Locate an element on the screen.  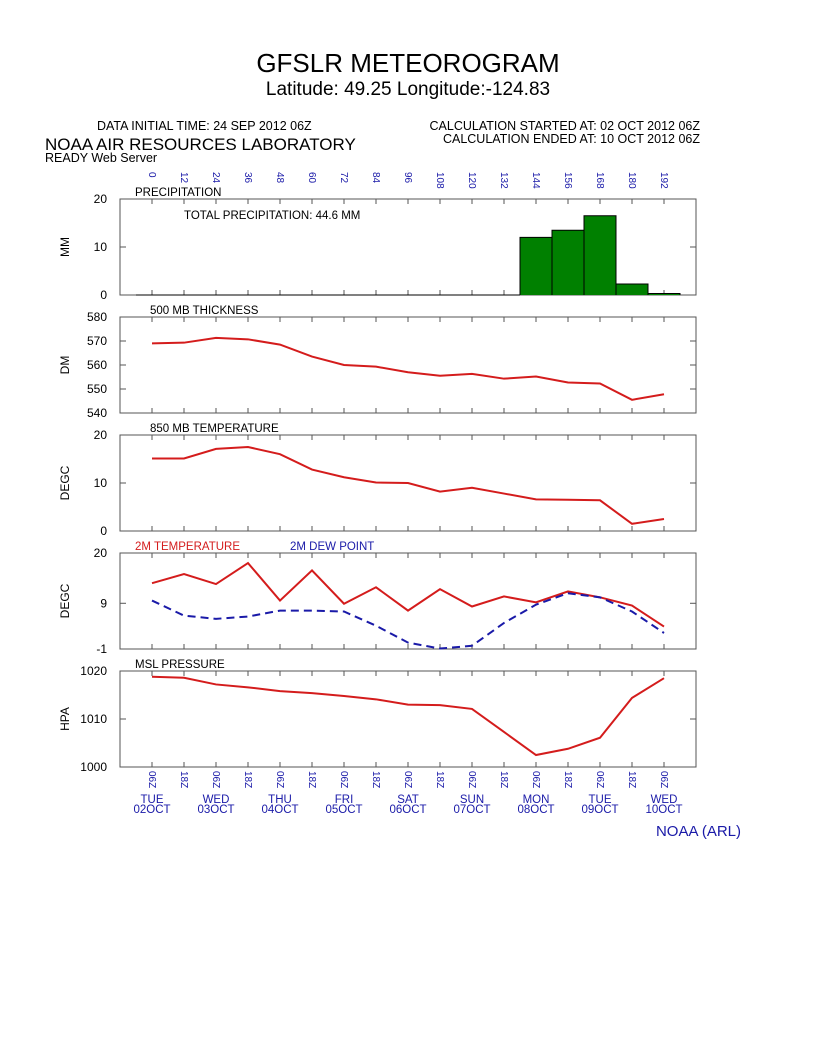
annotation: TOTAL PRECIPITATION: 44.6 MM is located at coordinates (272, 216).